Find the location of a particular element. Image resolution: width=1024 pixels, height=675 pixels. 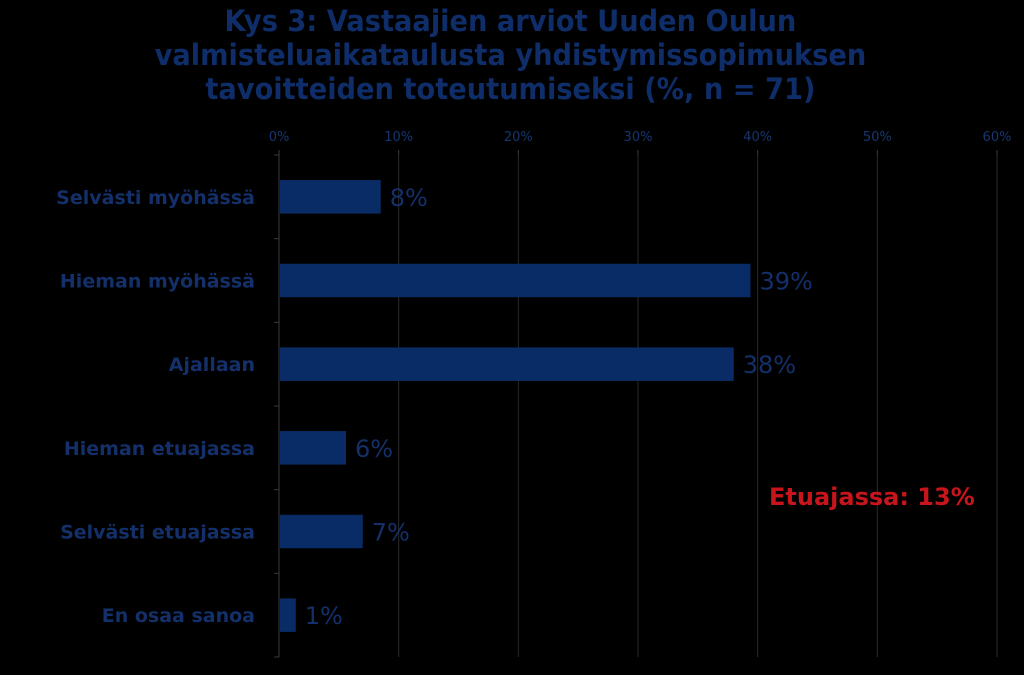

title-line: tavoitteiden toteutumiseksi (%, n = 71) is located at coordinates (510, 89).